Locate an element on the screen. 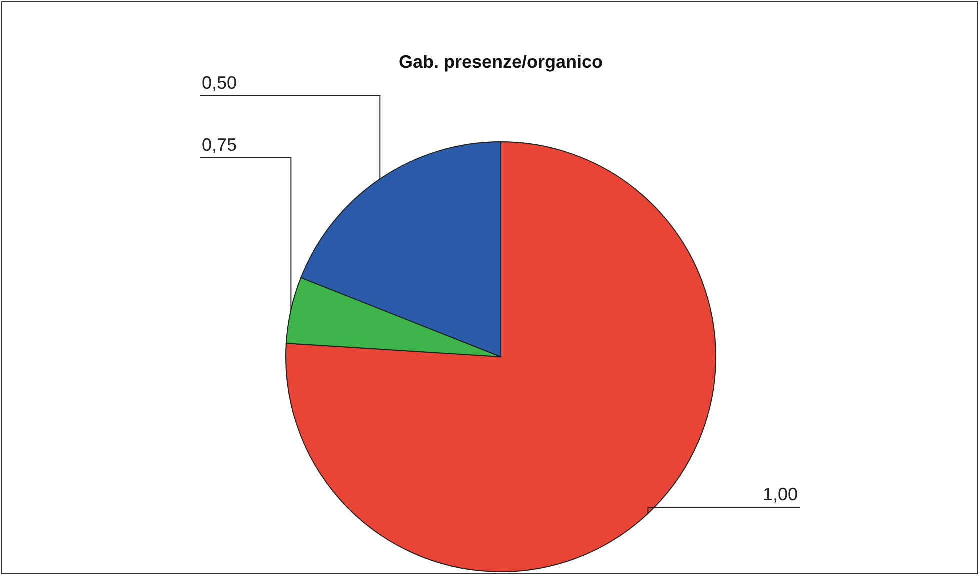  slice-label: 0,75 is located at coordinates (220, 145).